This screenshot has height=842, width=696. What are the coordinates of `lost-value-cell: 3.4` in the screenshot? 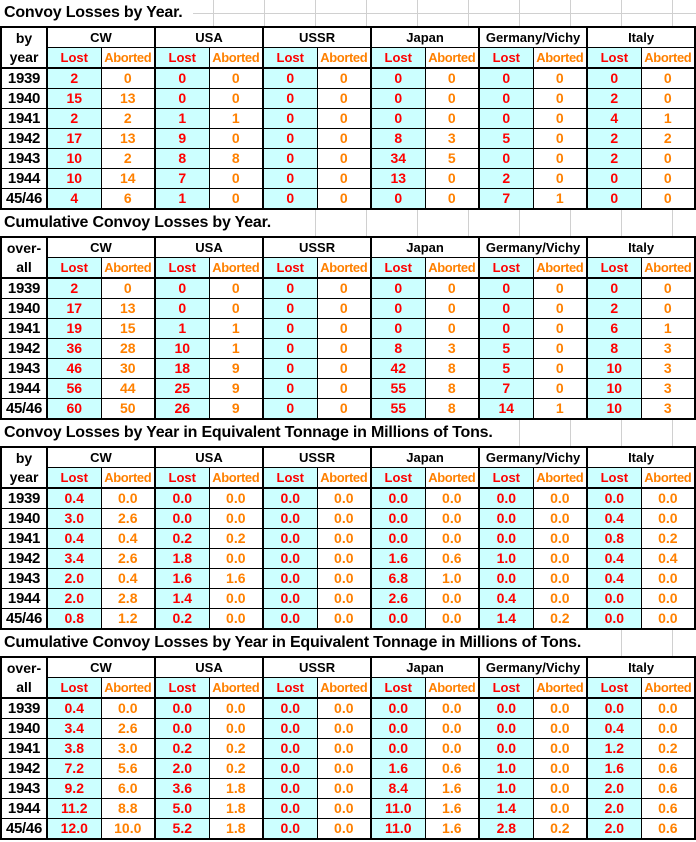 It's located at (74, 728).